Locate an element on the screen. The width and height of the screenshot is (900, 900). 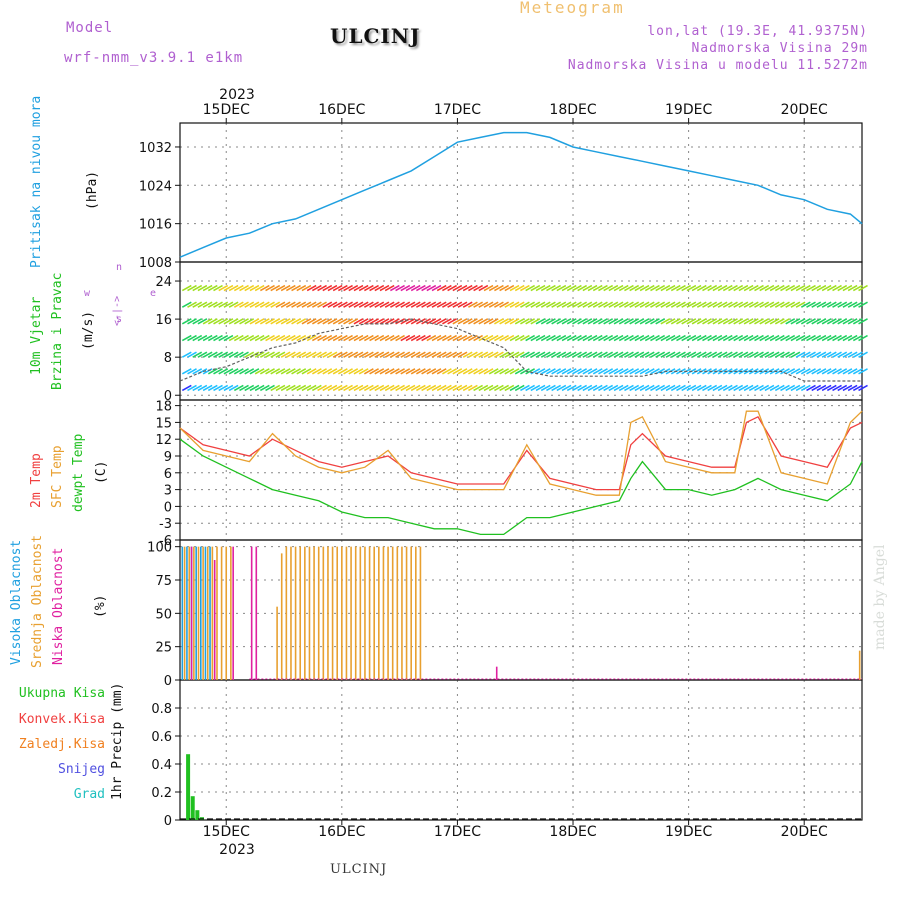
y-tick-label: 0 is located at coordinates (168, 681).